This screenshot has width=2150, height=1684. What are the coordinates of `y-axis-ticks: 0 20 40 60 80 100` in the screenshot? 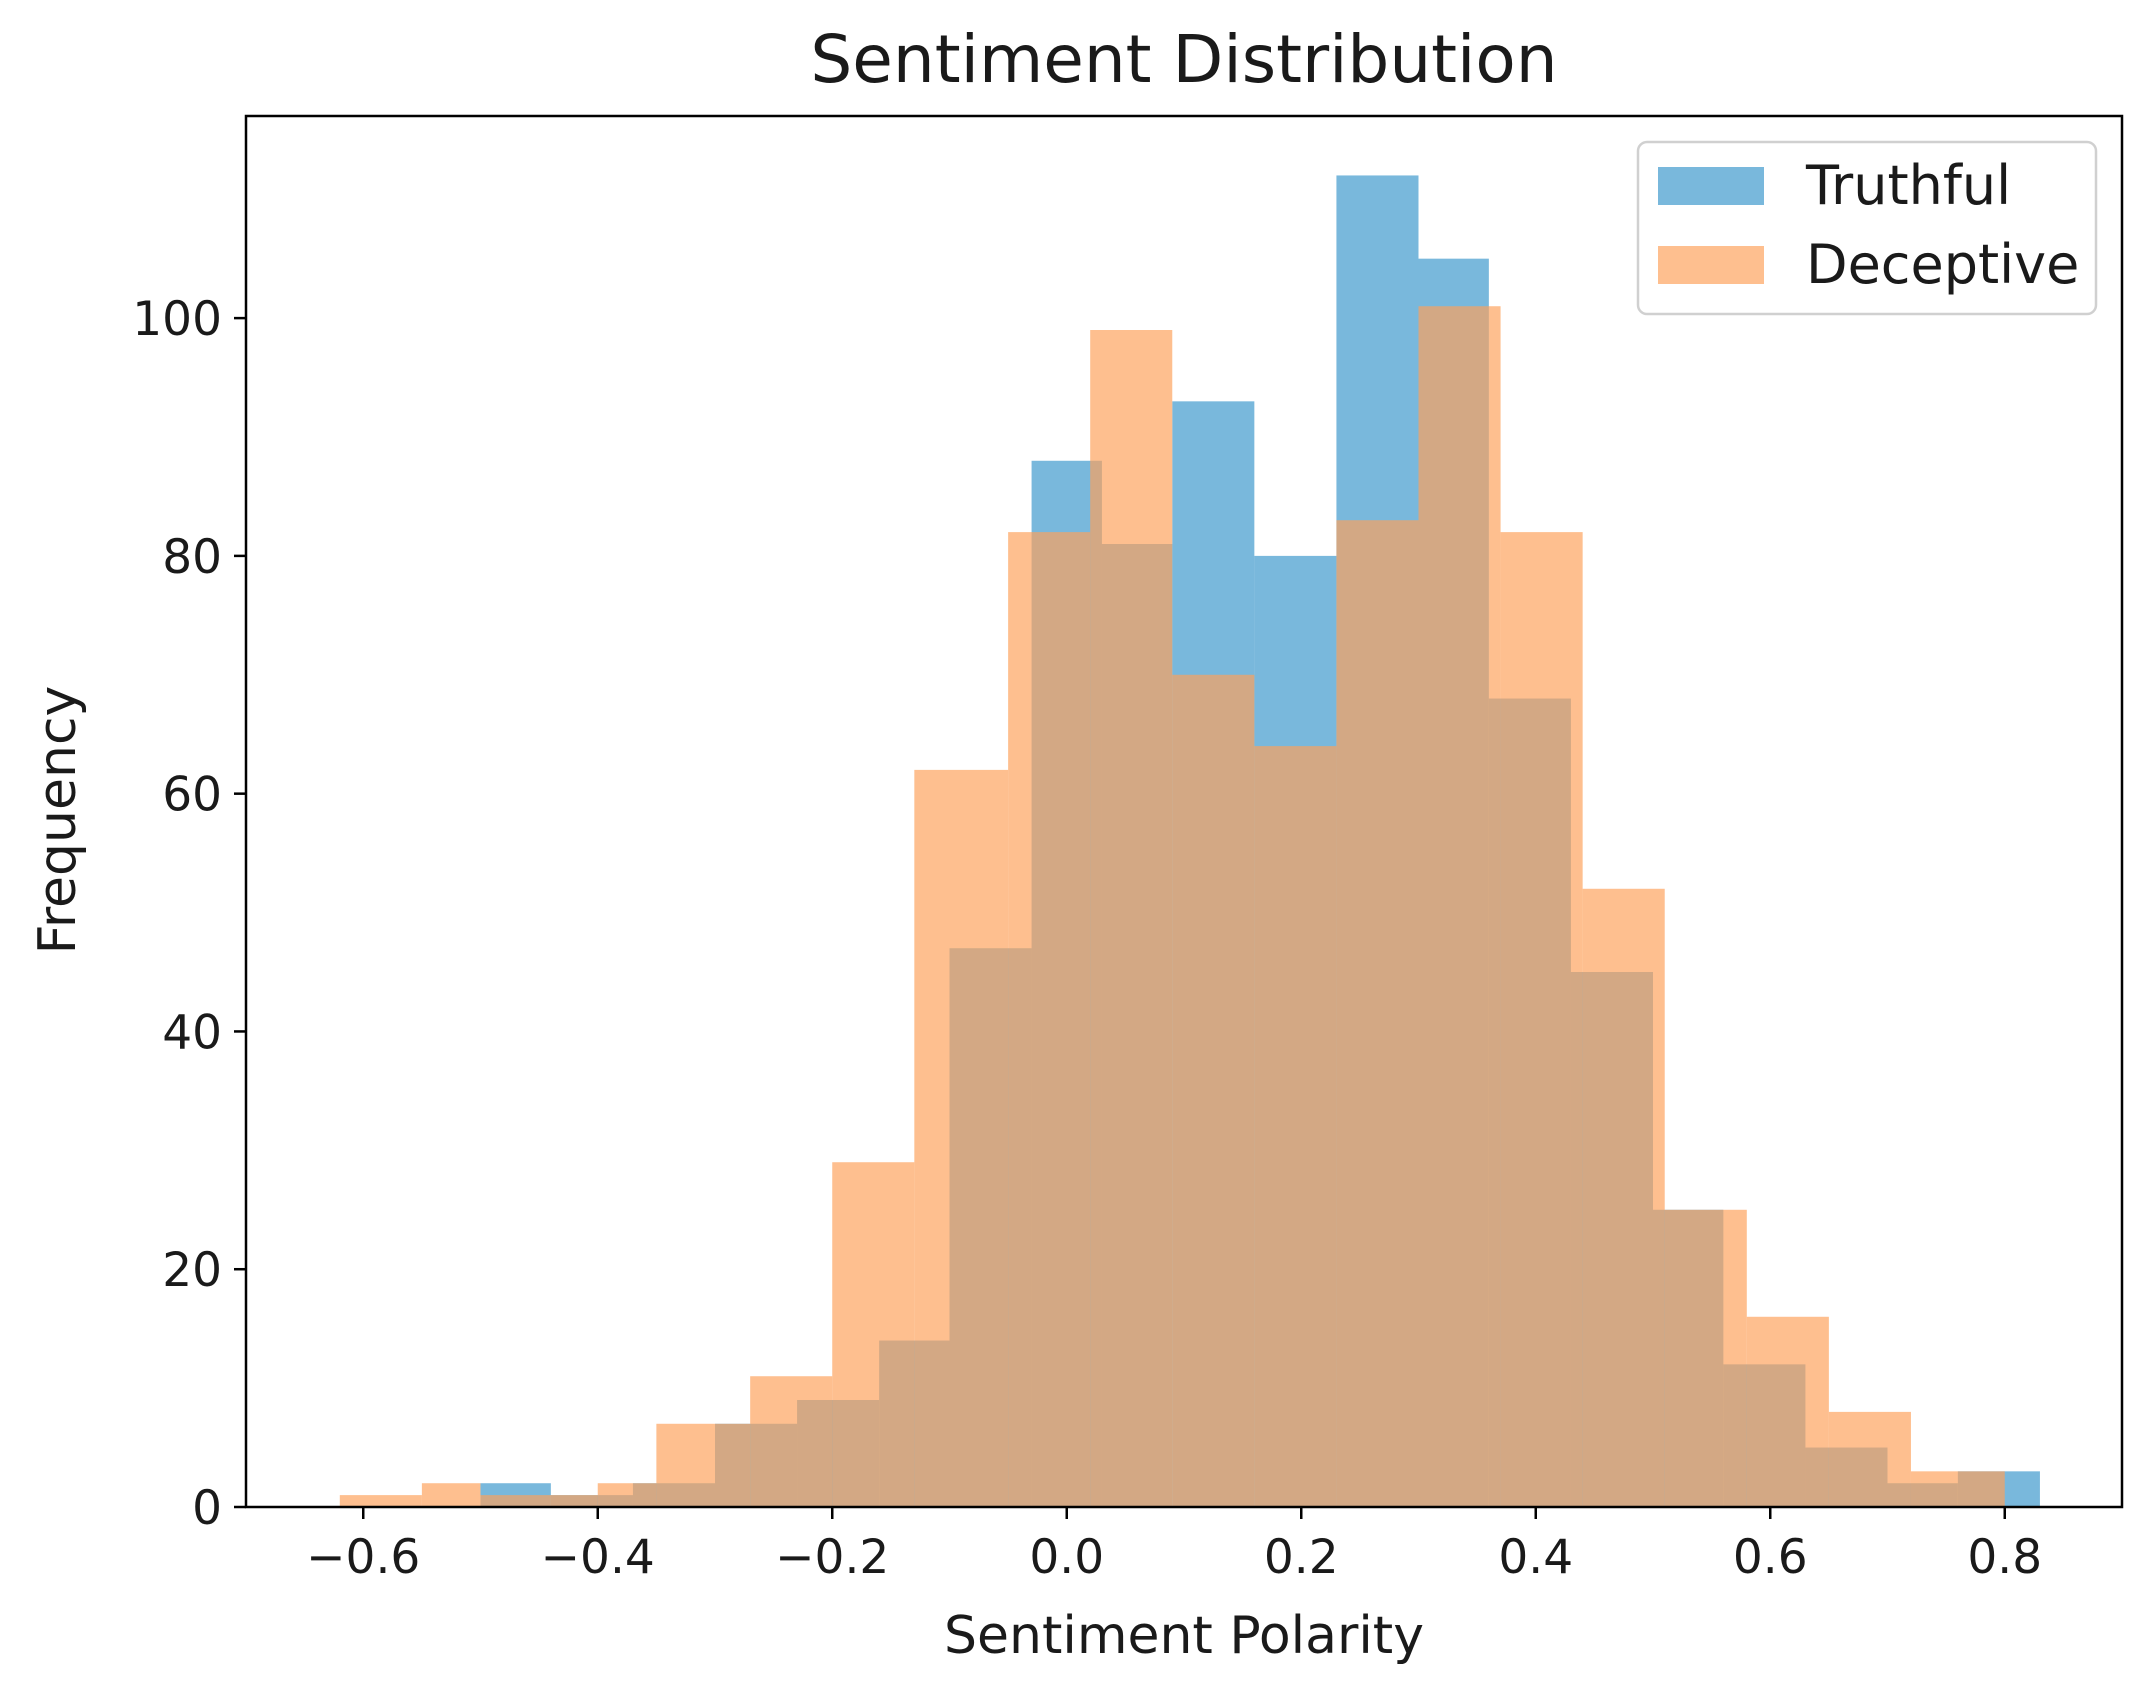 It's located at (189, 914).